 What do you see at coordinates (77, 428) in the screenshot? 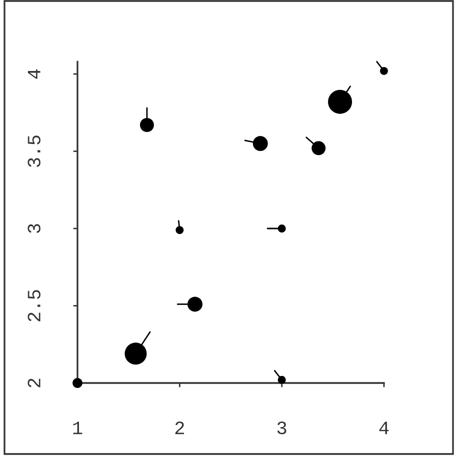
I see `x-tick-label: 1` at bounding box center [77, 428].